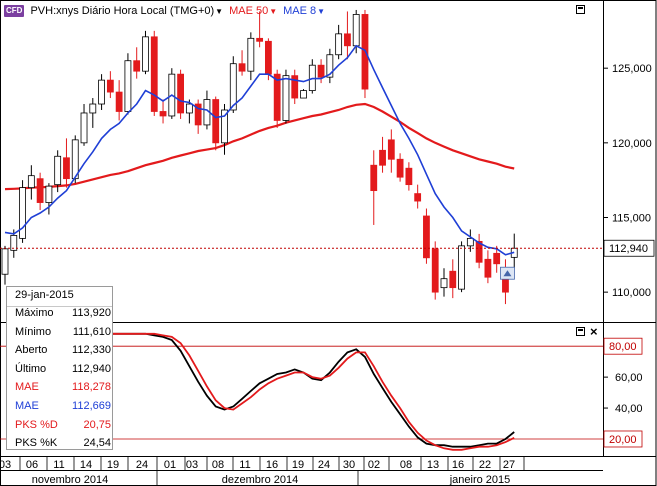 The height and width of the screenshot is (486, 657). Describe the element at coordinates (433, 465) in the screenshot. I see `time-tick-label: 13` at that location.